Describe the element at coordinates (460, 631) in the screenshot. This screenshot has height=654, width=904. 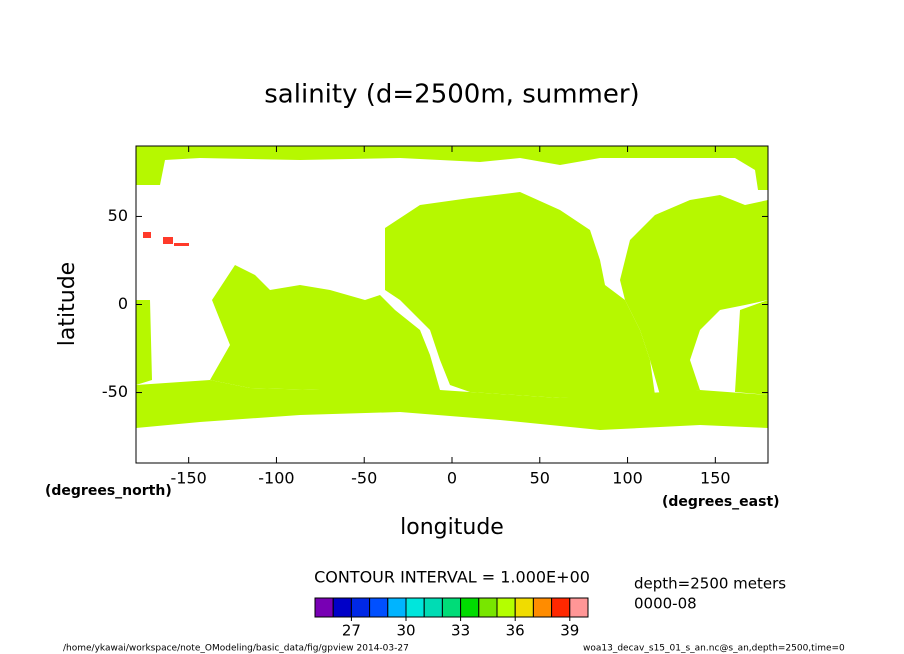
I see `colorbar-tick-label: 33` at that location.